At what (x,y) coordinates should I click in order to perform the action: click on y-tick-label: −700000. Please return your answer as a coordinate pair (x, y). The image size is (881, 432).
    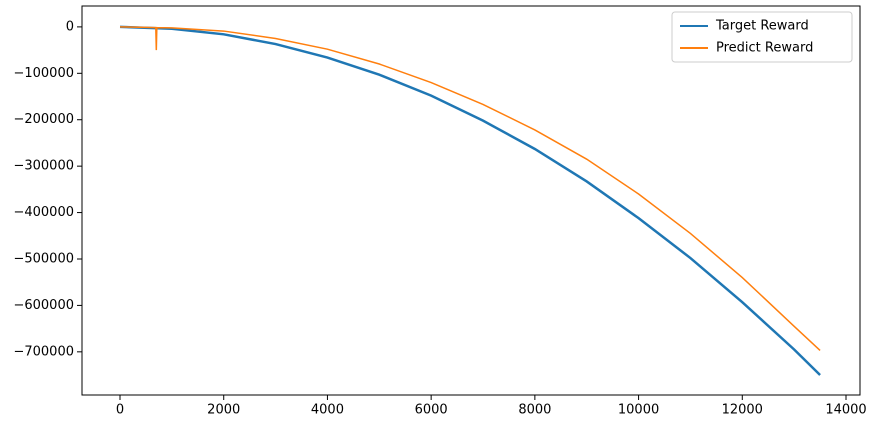
    Looking at the image, I should click on (43, 351).